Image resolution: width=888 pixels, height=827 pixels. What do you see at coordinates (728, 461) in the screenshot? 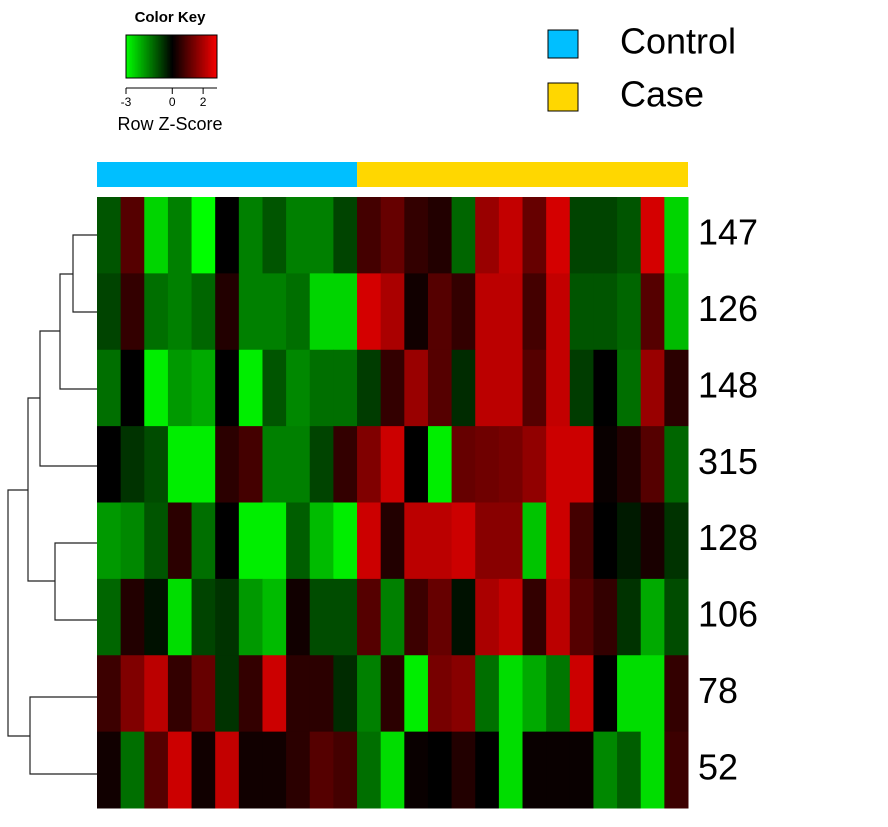
I see `row-label: 315` at bounding box center [728, 461].